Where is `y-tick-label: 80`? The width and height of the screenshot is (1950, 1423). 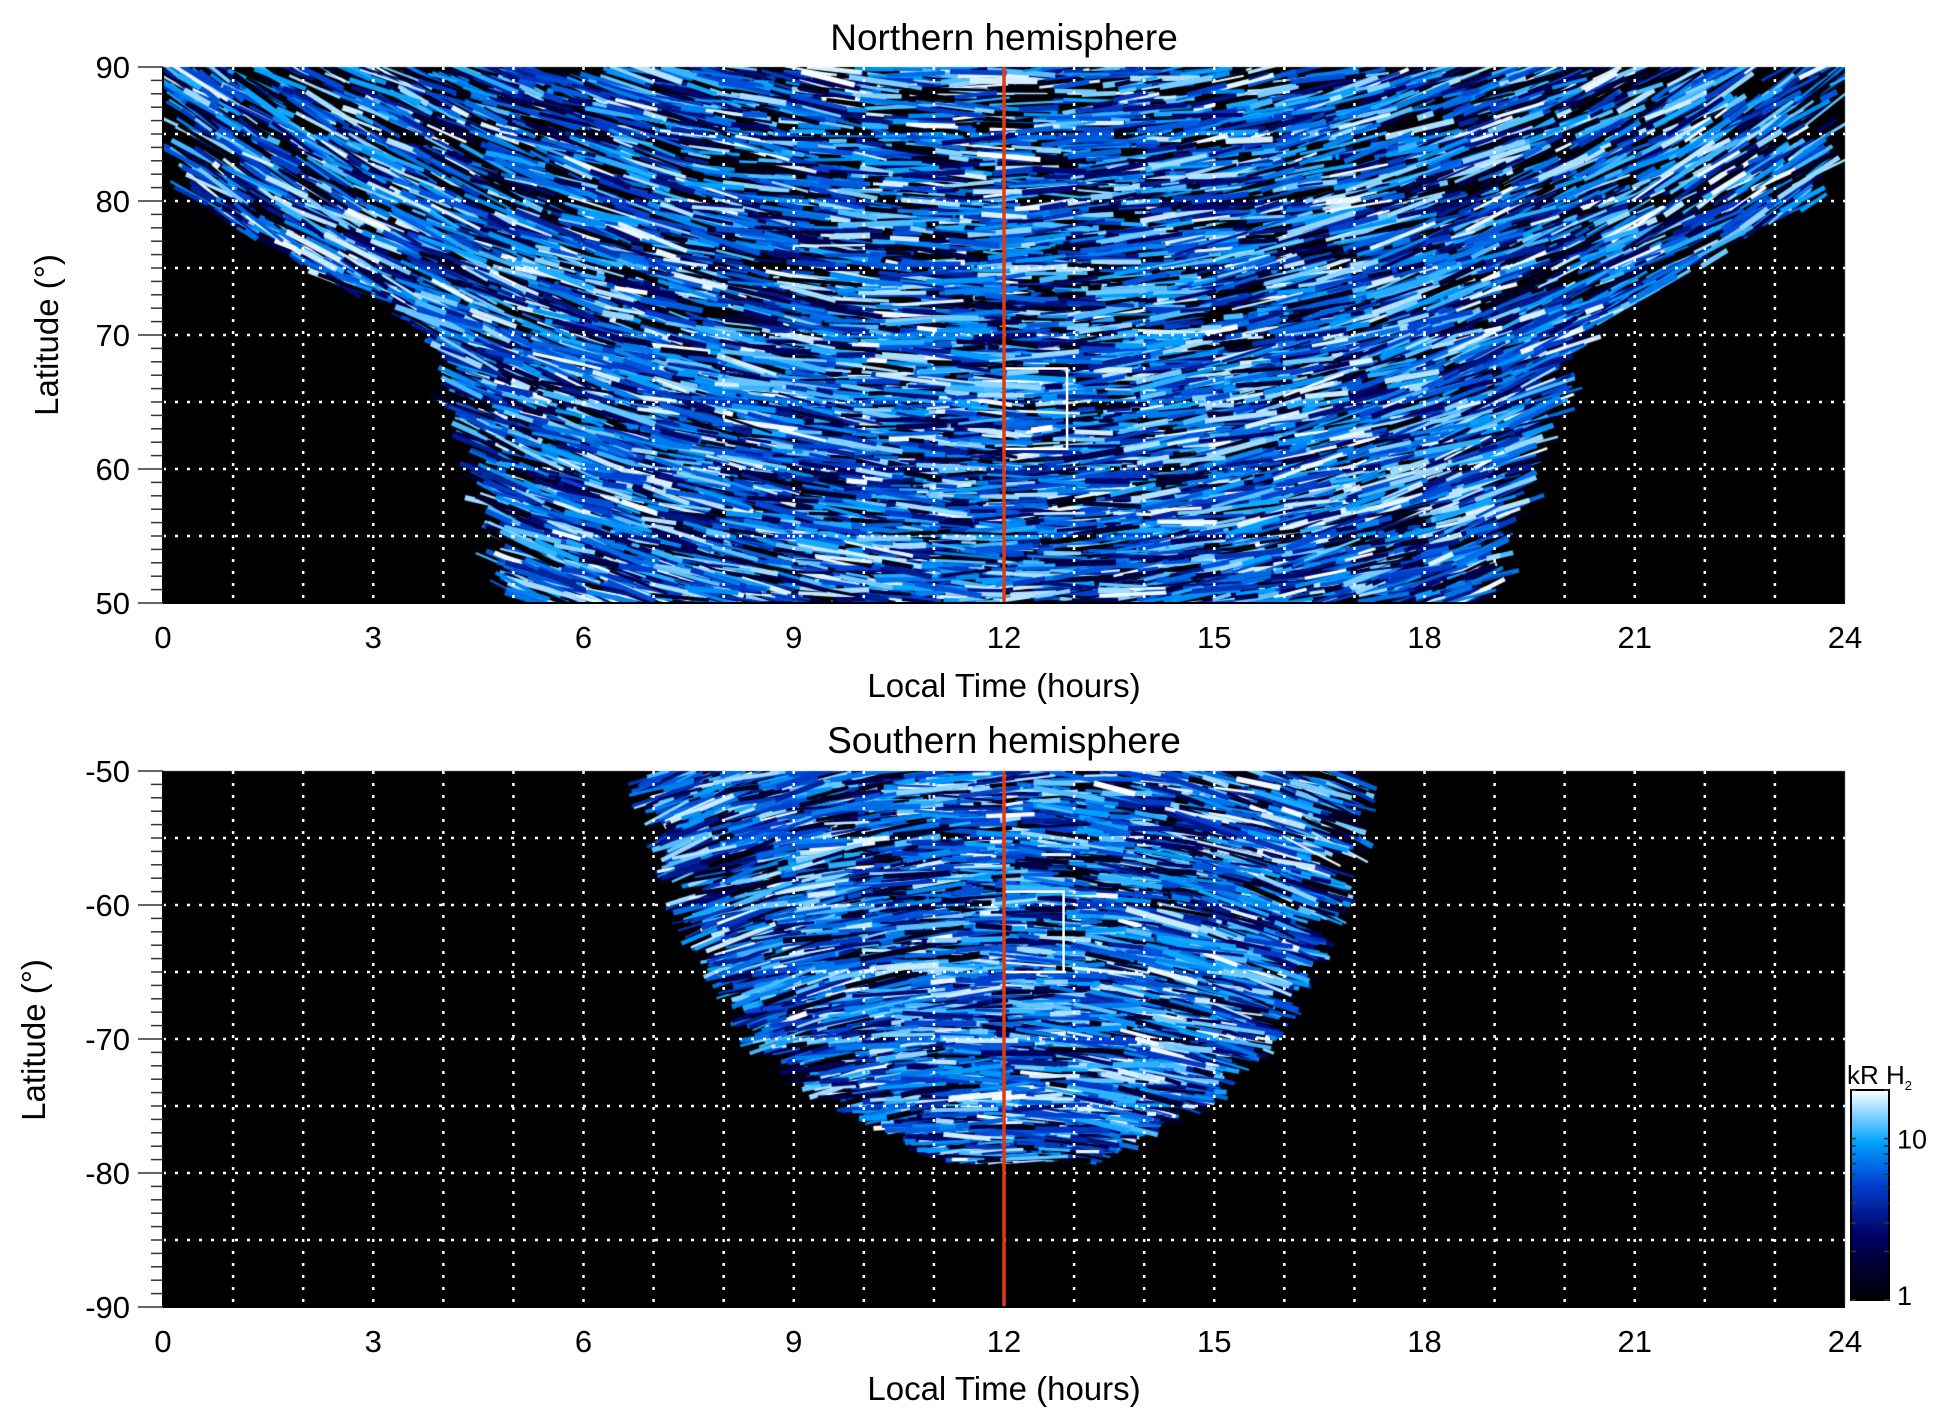 y-tick-label: 80 is located at coordinates (113, 201).